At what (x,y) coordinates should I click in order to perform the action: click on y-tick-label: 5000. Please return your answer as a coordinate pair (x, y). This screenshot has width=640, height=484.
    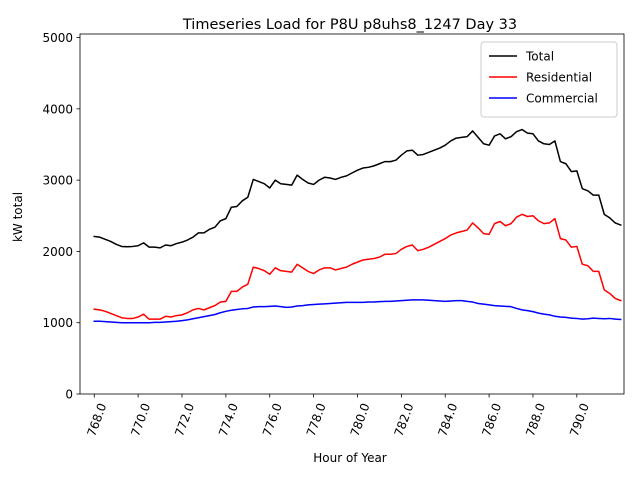
    Looking at the image, I should click on (57, 38).